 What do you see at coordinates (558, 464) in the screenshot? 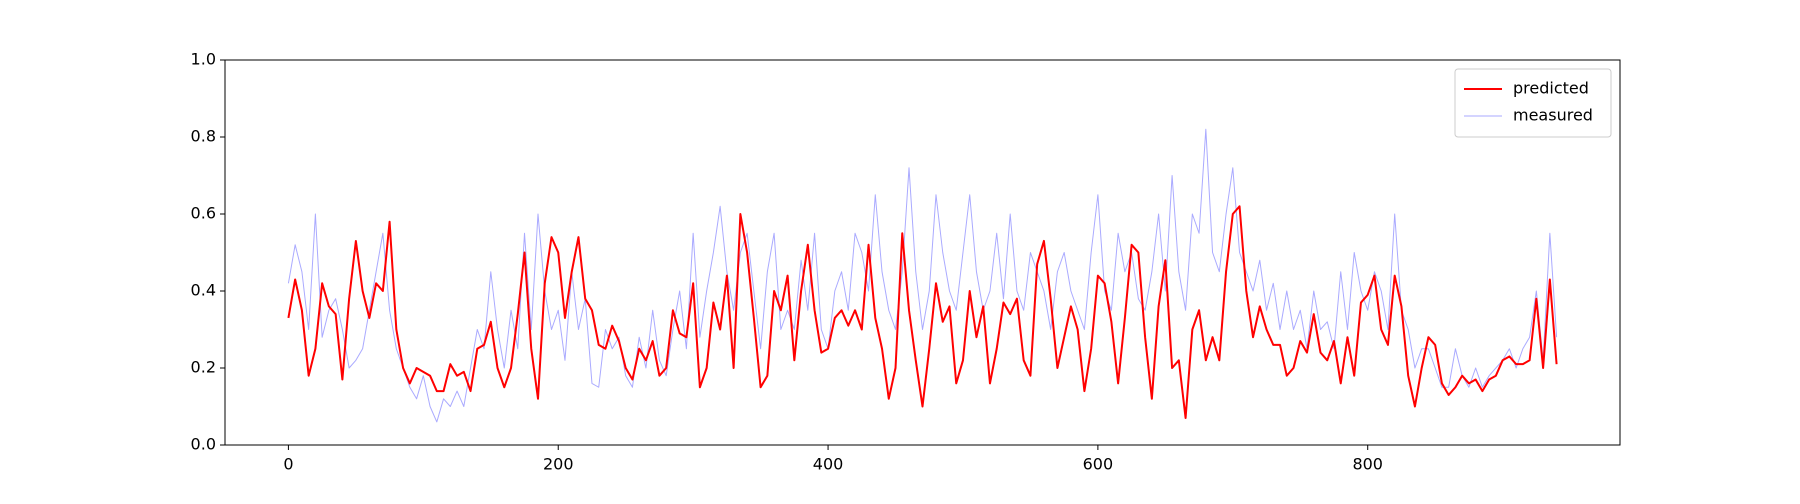
I see `x-tick-label: 200` at bounding box center [558, 464].